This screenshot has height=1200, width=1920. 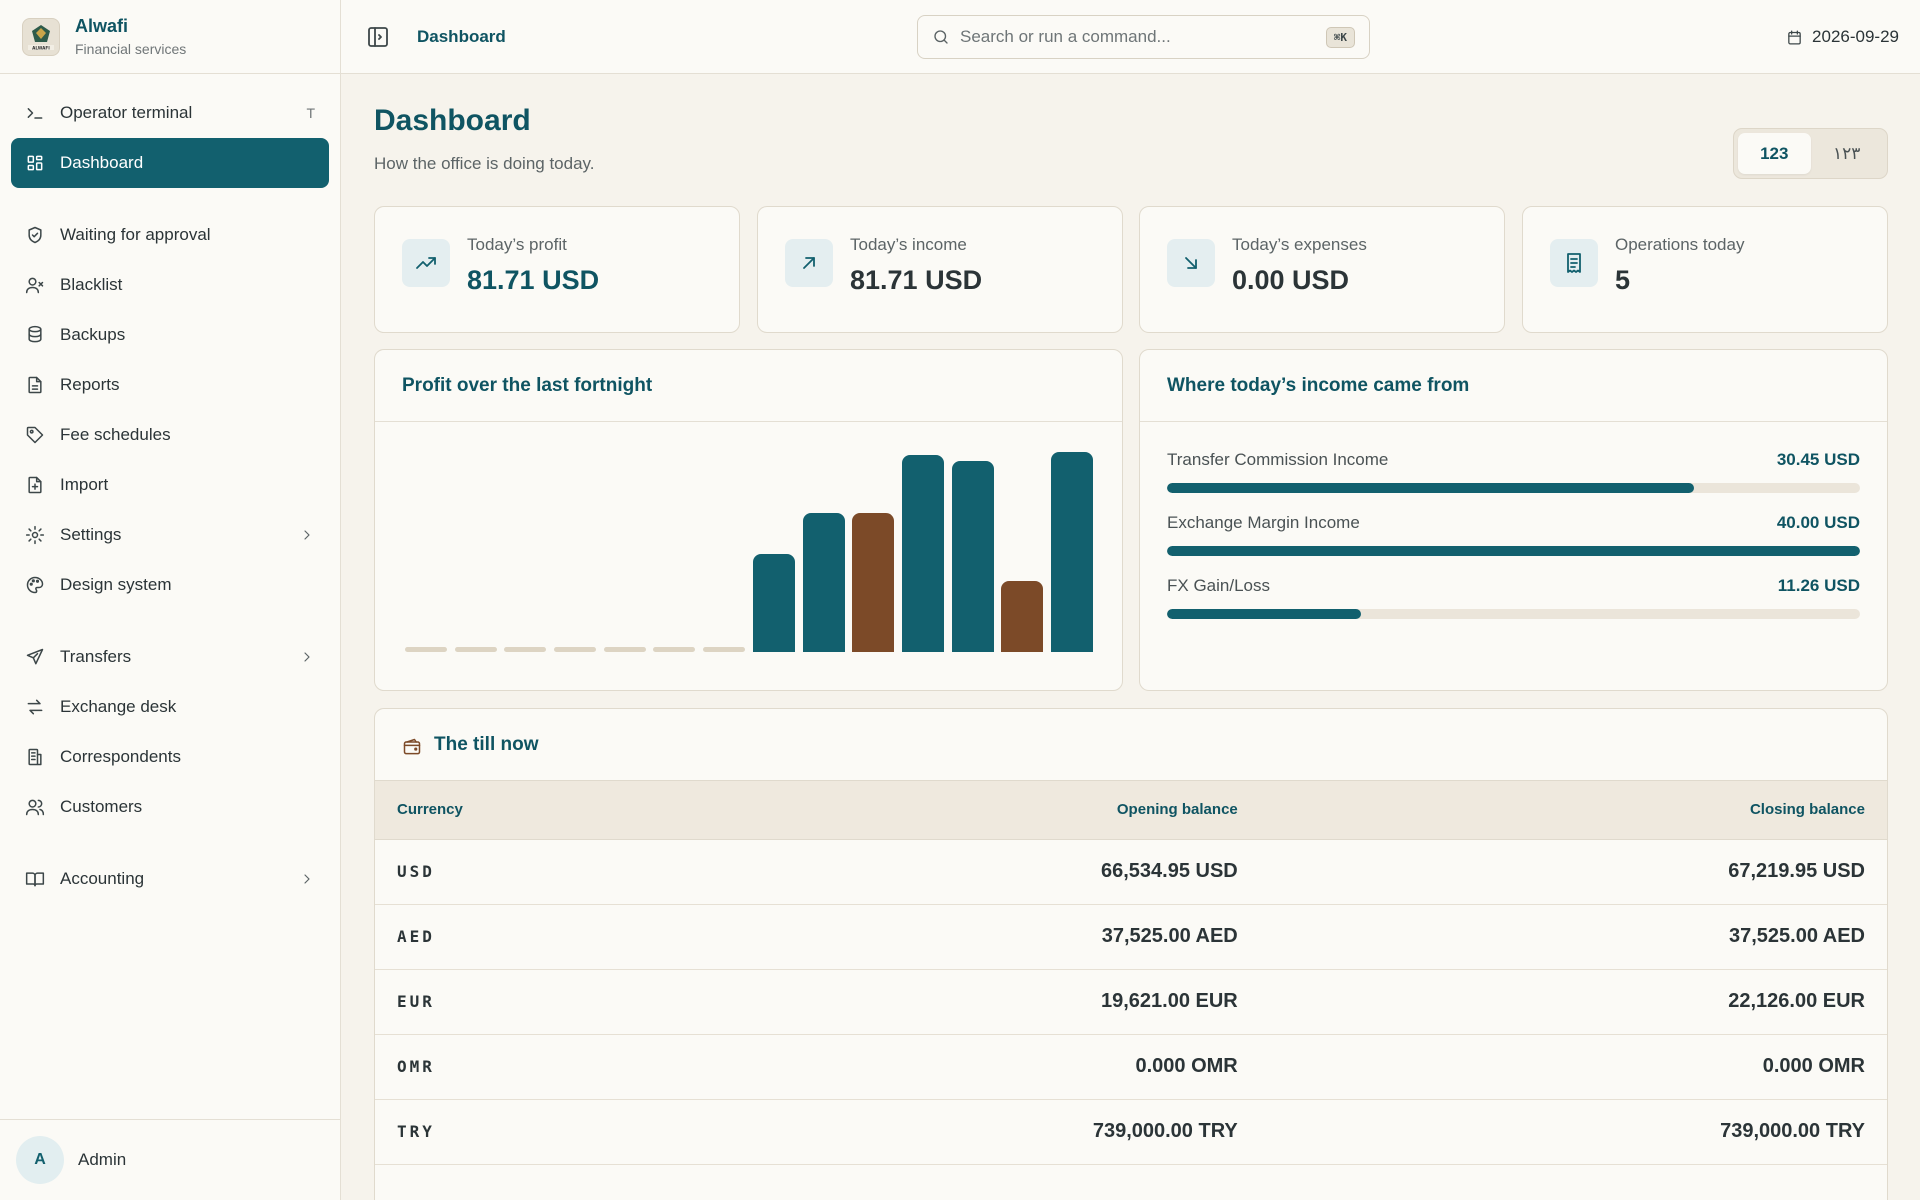 What do you see at coordinates (1340, 37) in the screenshot?
I see `shortcut-badge: ⌘K` at bounding box center [1340, 37].